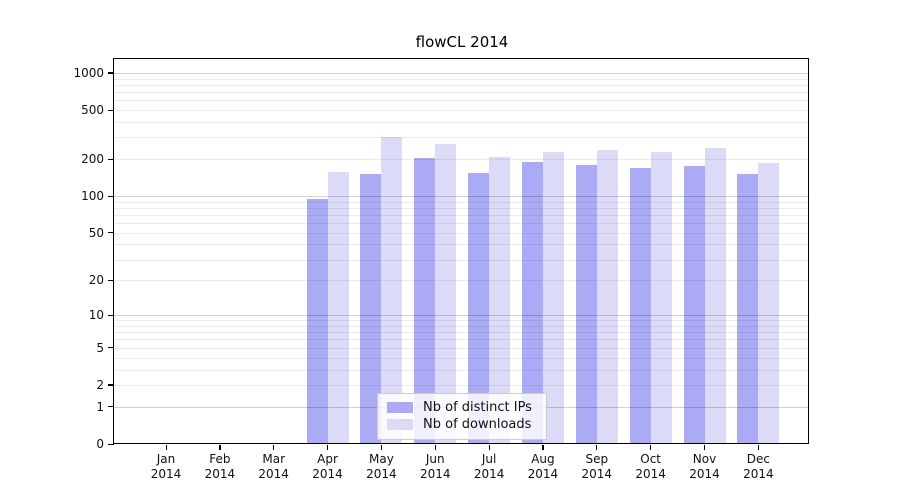 Image resolution: width=900 pixels, height=500 pixels. What do you see at coordinates (338, 307) in the screenshot?
I see `bar-downloads-apr` at bounding box center [338, 307].